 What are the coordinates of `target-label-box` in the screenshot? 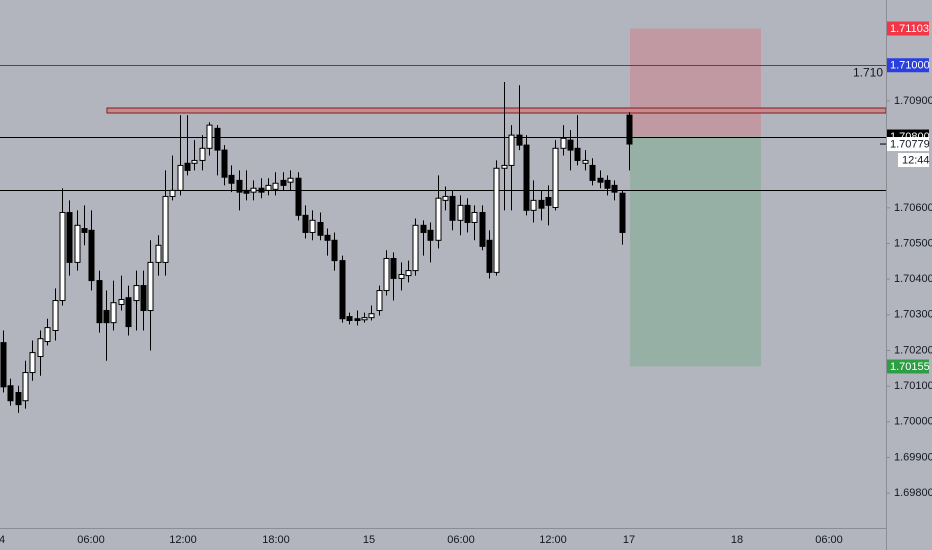 It's located at (908, 366).